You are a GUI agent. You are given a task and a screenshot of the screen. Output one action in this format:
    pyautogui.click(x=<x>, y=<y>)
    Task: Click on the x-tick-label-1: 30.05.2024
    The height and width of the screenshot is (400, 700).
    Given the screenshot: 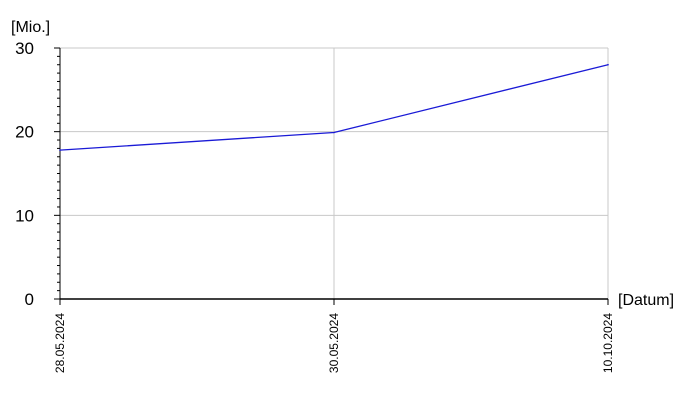 What is the action you would take?
    pyautogui.click(x=334, y=343)
    